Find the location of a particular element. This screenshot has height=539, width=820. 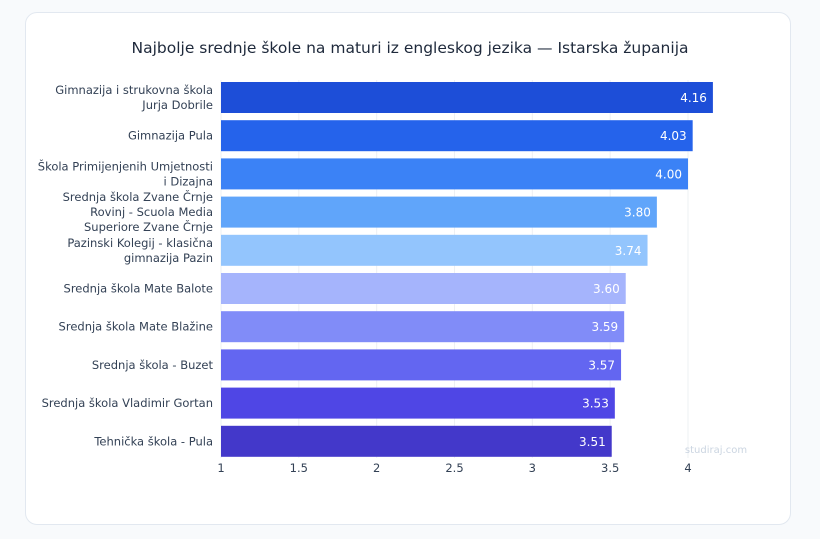

y-category-label: Srednja škola Mate Blažine is located at coordinates (136, 327).